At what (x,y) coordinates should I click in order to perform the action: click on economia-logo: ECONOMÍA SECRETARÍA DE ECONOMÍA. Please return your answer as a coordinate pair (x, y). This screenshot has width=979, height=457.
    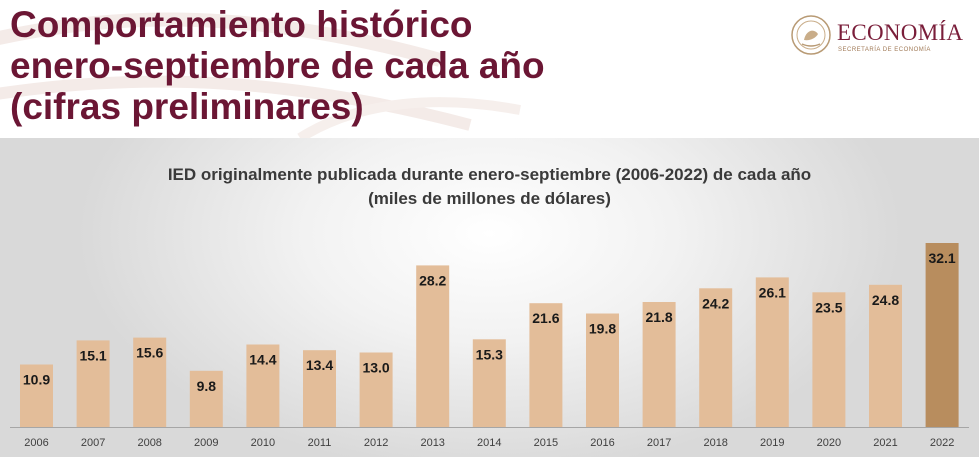
    Looking at the image, I should click on (882, 39).